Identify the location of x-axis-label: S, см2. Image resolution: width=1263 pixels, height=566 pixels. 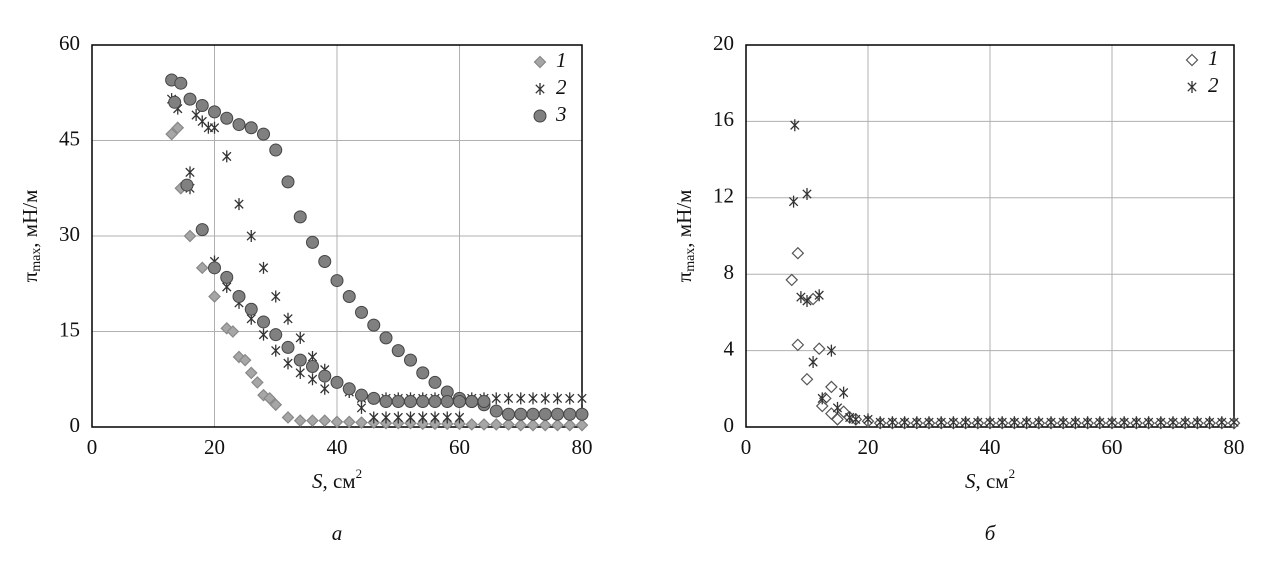
(990, 479).